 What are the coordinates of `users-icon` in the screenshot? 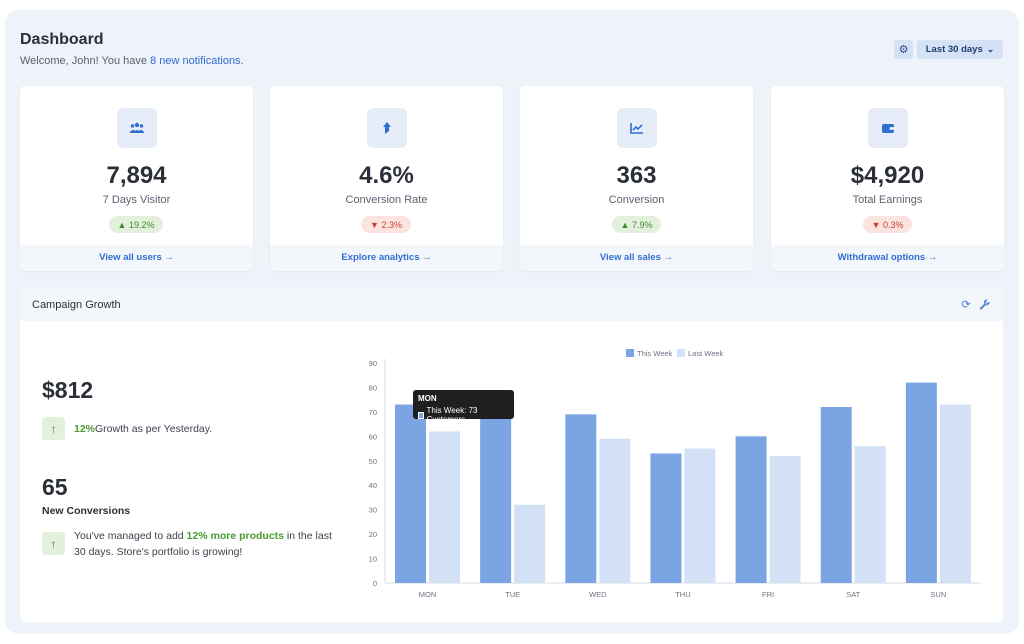 It's located at (137, 128).